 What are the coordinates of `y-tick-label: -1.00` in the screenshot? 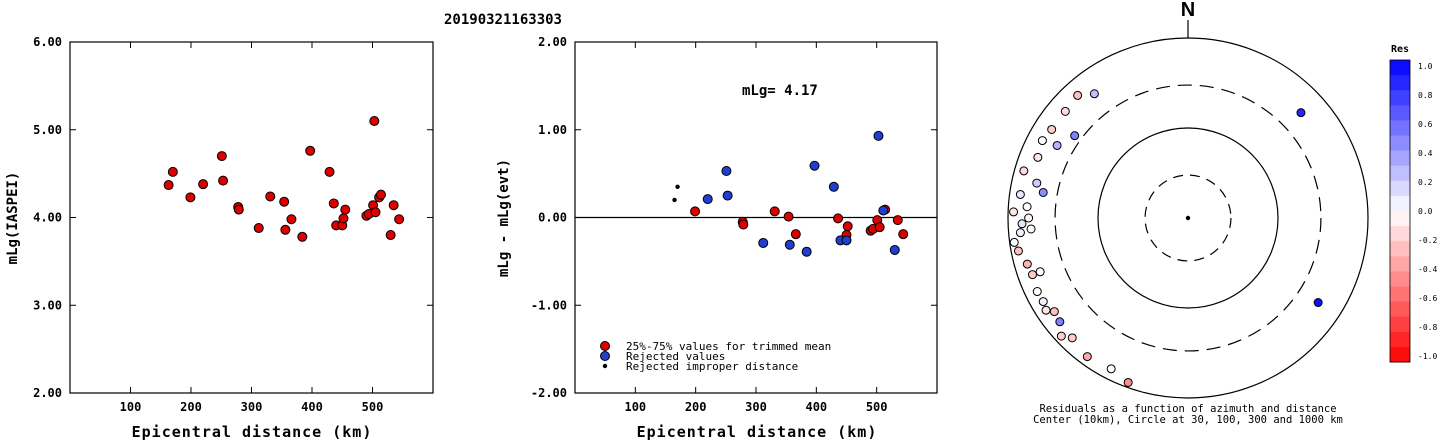 It's located at (549, 305).